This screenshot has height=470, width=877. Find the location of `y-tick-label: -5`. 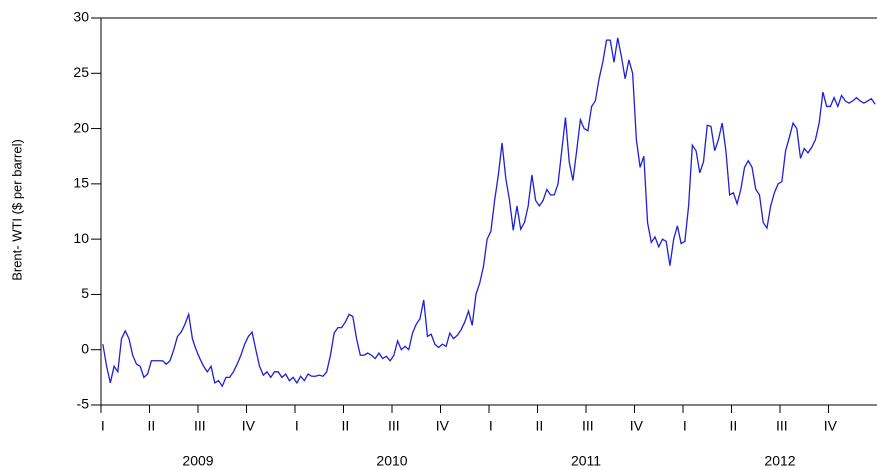

y-tick-label: -5 is located at coordinates (83, 404).